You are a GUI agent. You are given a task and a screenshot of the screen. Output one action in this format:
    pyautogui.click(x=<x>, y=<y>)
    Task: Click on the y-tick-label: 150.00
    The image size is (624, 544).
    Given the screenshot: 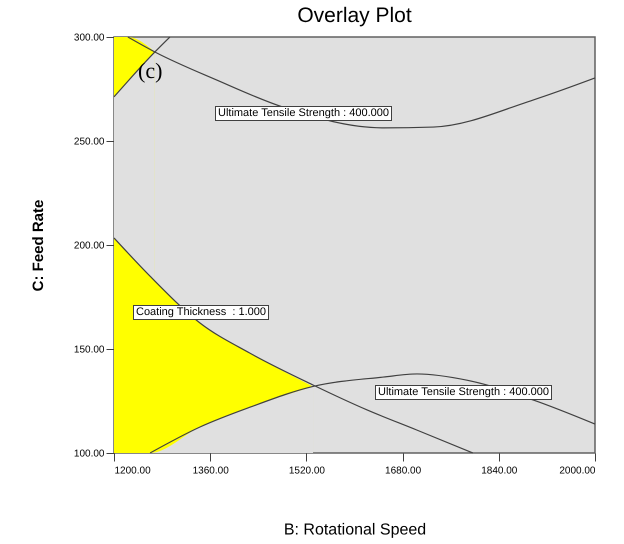 What is the action you would take?
    pyautogui.click(x=89, y=350)
    